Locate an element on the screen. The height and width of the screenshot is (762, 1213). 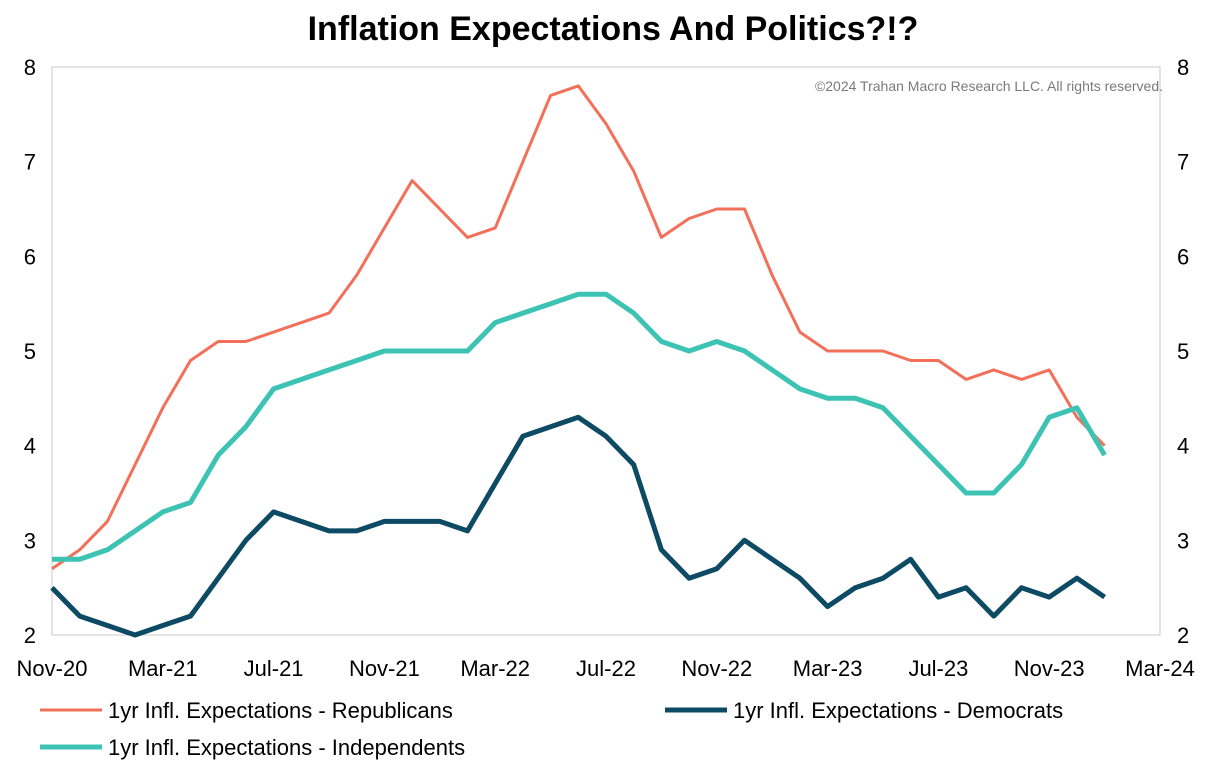
y-tick-label-right: 3 is located at coordinates (1183, 540).